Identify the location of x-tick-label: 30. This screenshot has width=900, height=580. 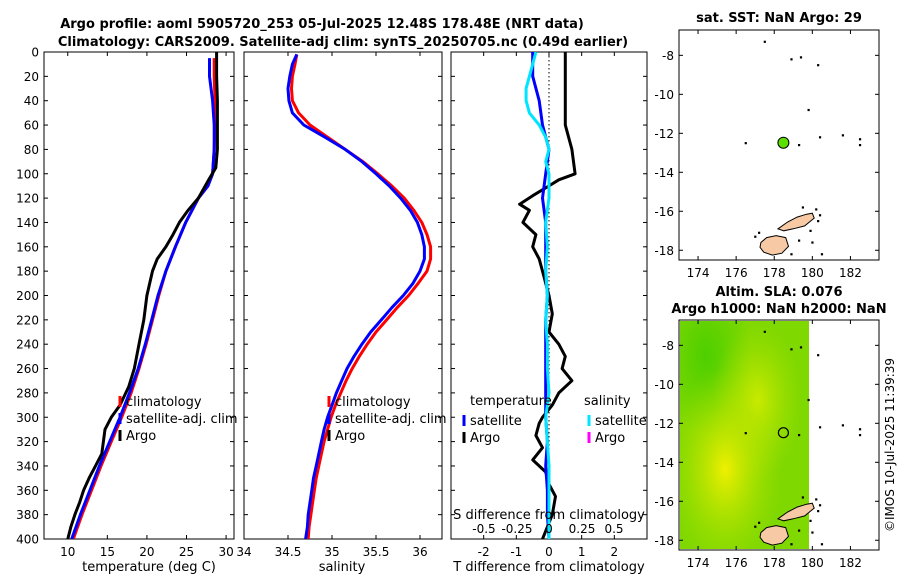
(225, 552).